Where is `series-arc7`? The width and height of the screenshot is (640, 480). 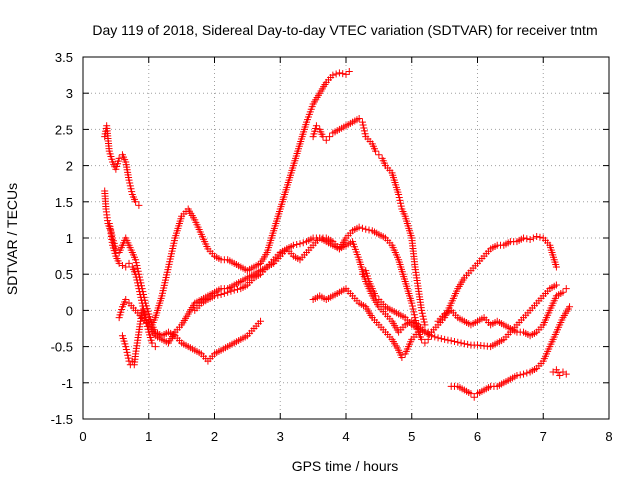
series-arc7 is located at coordinates (369, 222).